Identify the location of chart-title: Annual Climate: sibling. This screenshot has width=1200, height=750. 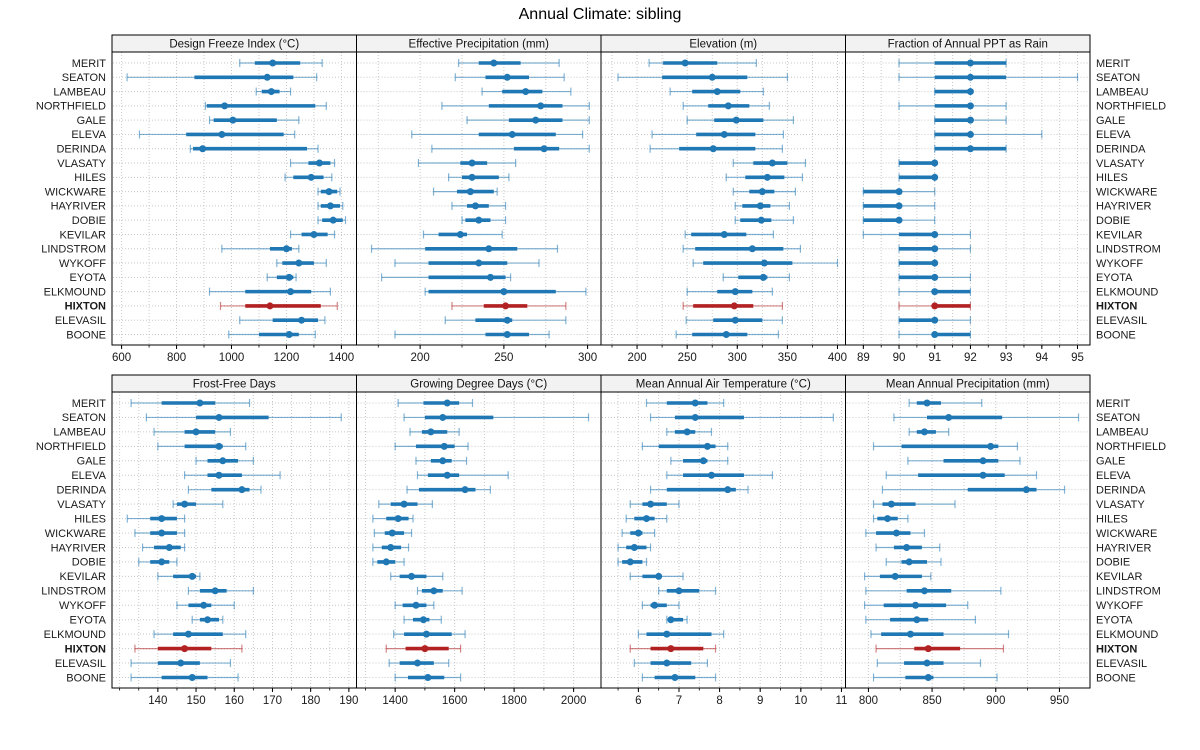
(600, 14).